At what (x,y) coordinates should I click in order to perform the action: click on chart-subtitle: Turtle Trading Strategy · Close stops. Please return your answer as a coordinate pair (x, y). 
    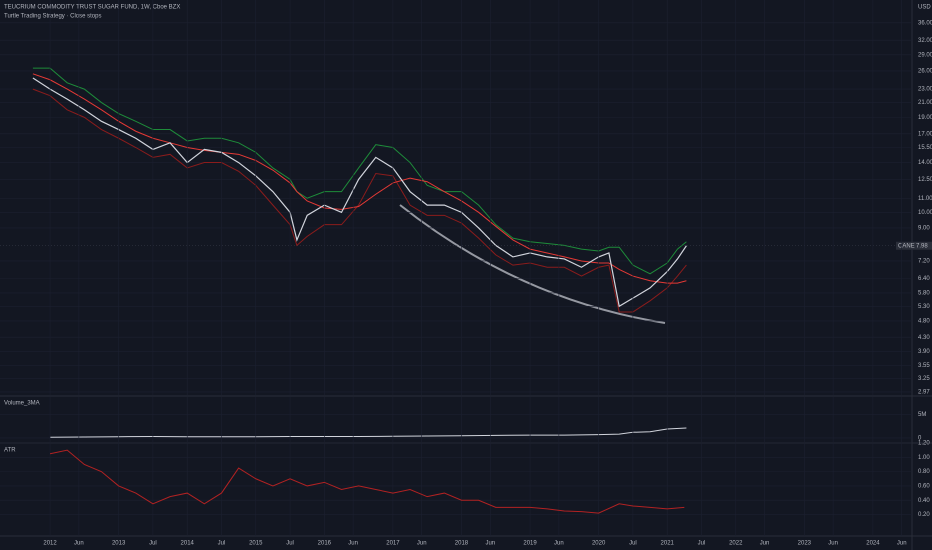
    Looking at the image, I should click on (53, 17).